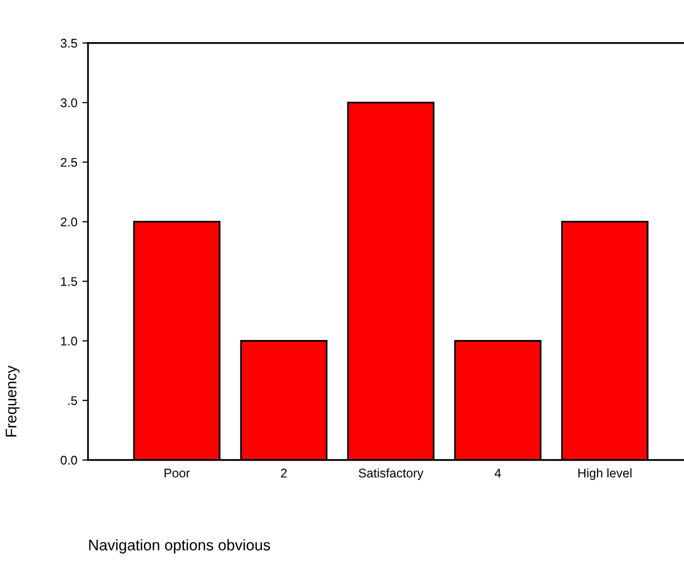 This screenshot has height=570, width=684. Describe the element at coordinates (177, 473) in the screenshot. I see `x-tick-label: Poor` at that location.